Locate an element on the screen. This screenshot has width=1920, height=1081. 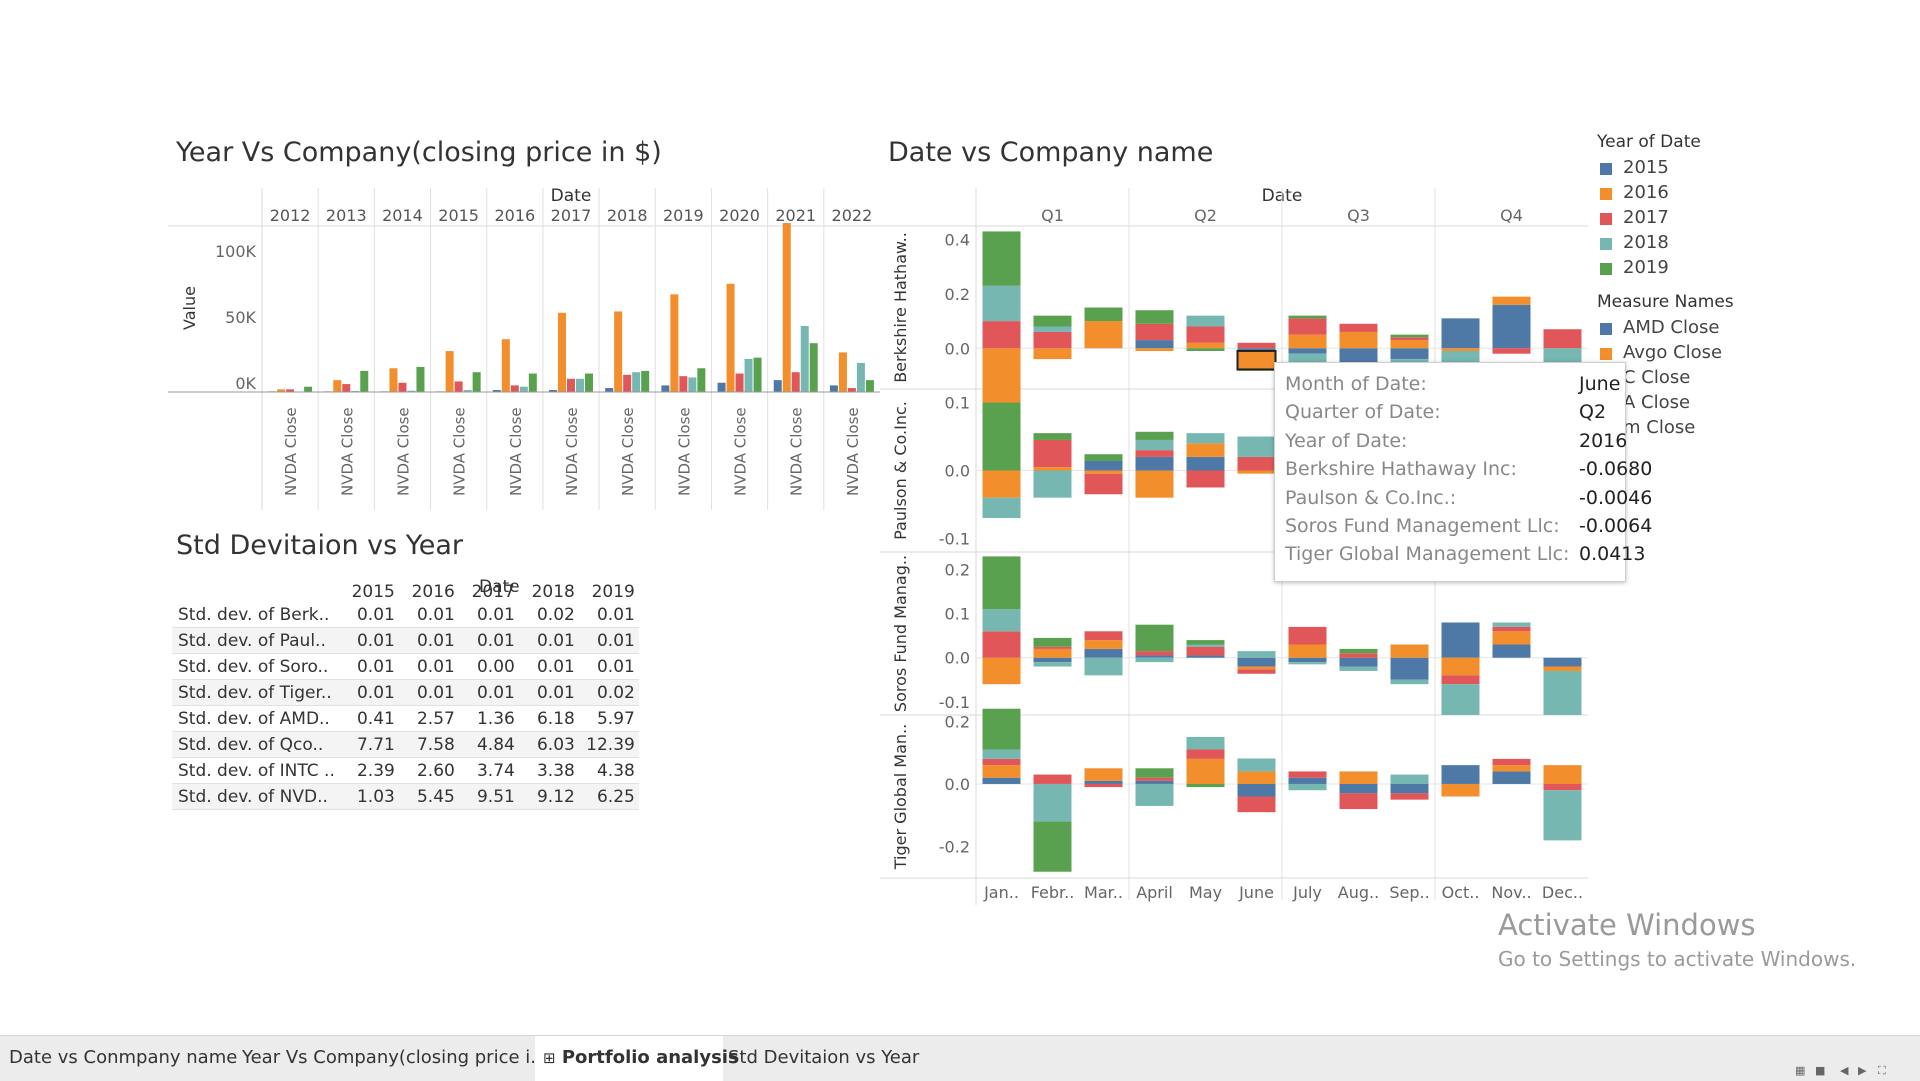
tooltip-key: Tiger Global Management Llc: is located at coordinates (1427, 554).